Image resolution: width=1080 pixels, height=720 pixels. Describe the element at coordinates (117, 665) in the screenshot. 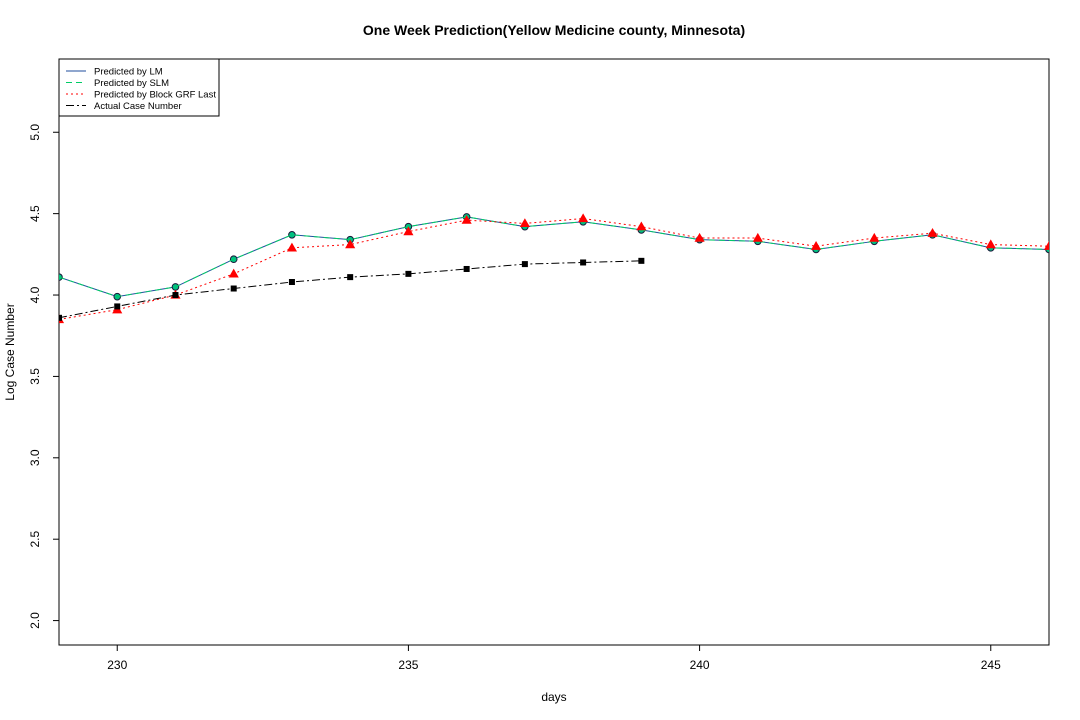

I see `x-tick-label: 230` at that location.